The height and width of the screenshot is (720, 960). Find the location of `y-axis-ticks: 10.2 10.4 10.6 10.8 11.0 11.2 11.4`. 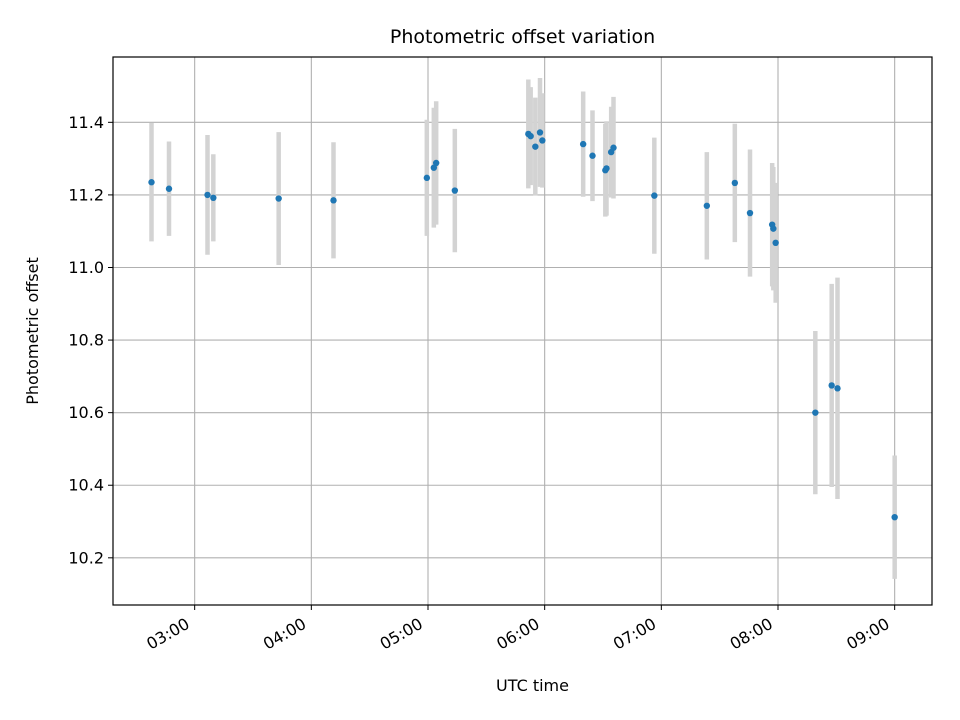

y-axis-ticks: 10.2 10.4 10.6 10.8 11.0 11.2 11.4 is located at coordinates (90, 340).